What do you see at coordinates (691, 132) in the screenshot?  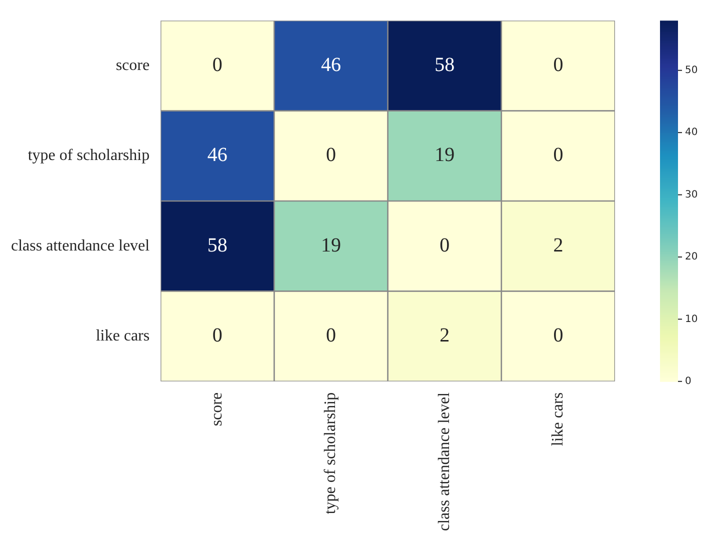 I see `color-bar-label: 40` at bounding box center [691, 132].